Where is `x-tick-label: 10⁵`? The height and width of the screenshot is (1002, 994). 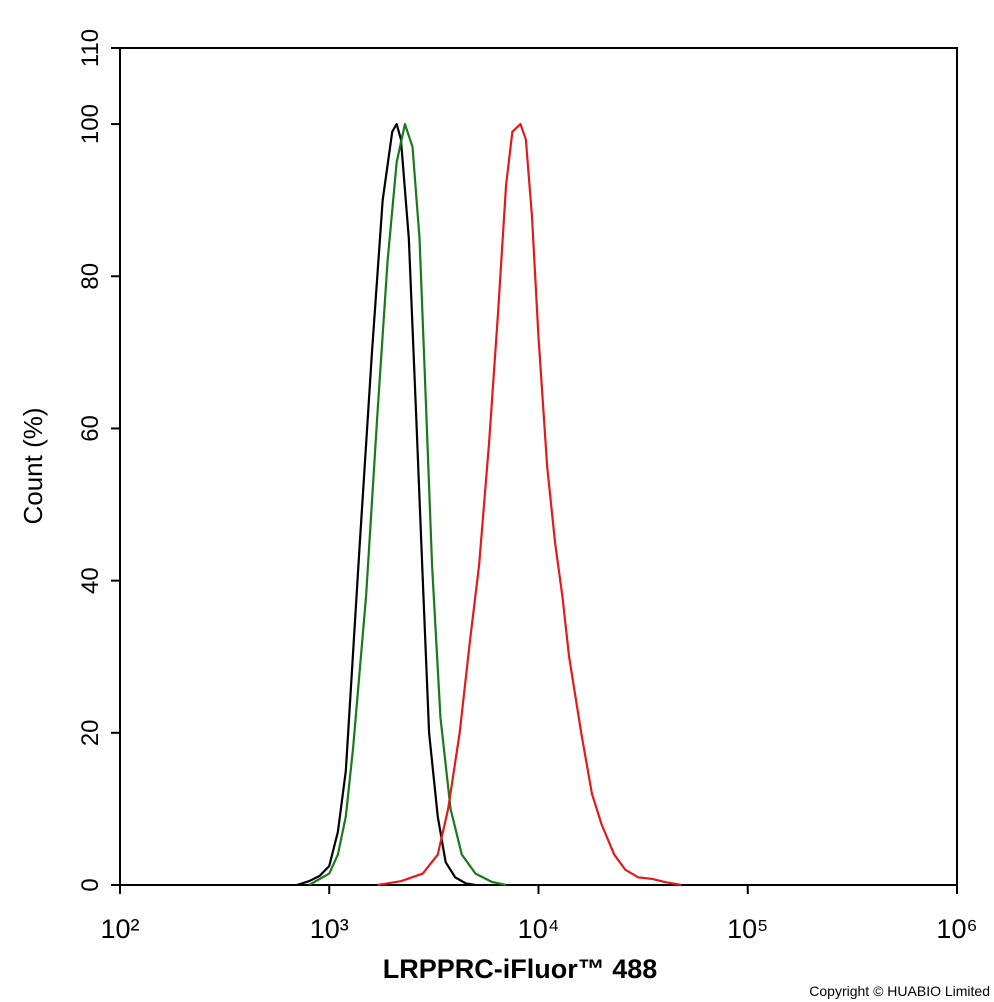
x-tick-label: 10⁵ is located at coordinates (747, 929).